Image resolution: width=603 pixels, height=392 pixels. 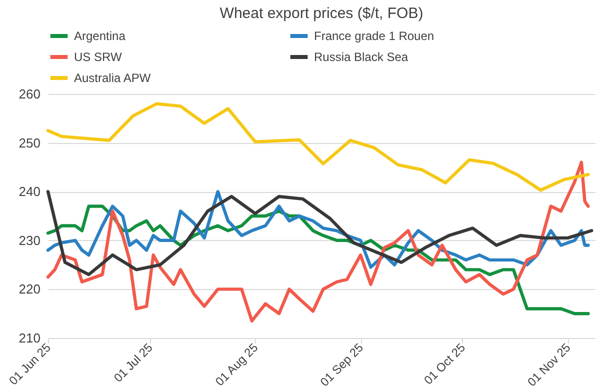 What do you see at coordinates (113, 78) in the screenshot?
I see `legend-label: Australia APW` at bounding box center [113, 78].